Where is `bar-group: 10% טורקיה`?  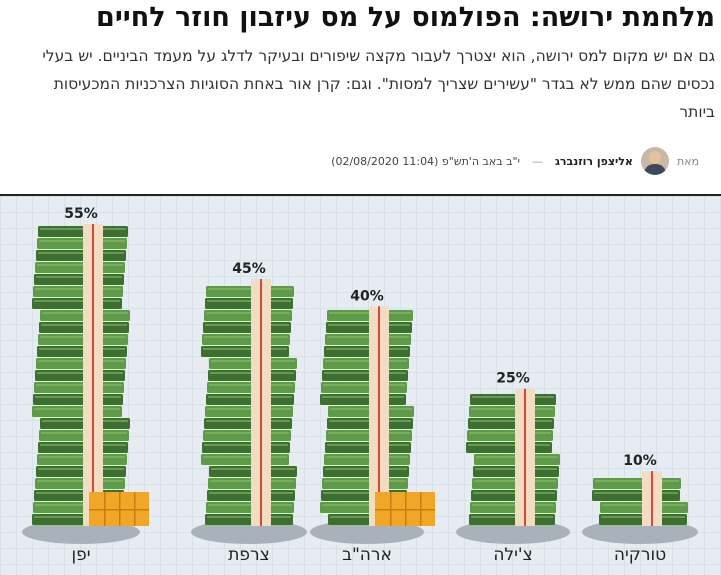 bar-group: 10% טורקיה is located at coordinates (640, 509).